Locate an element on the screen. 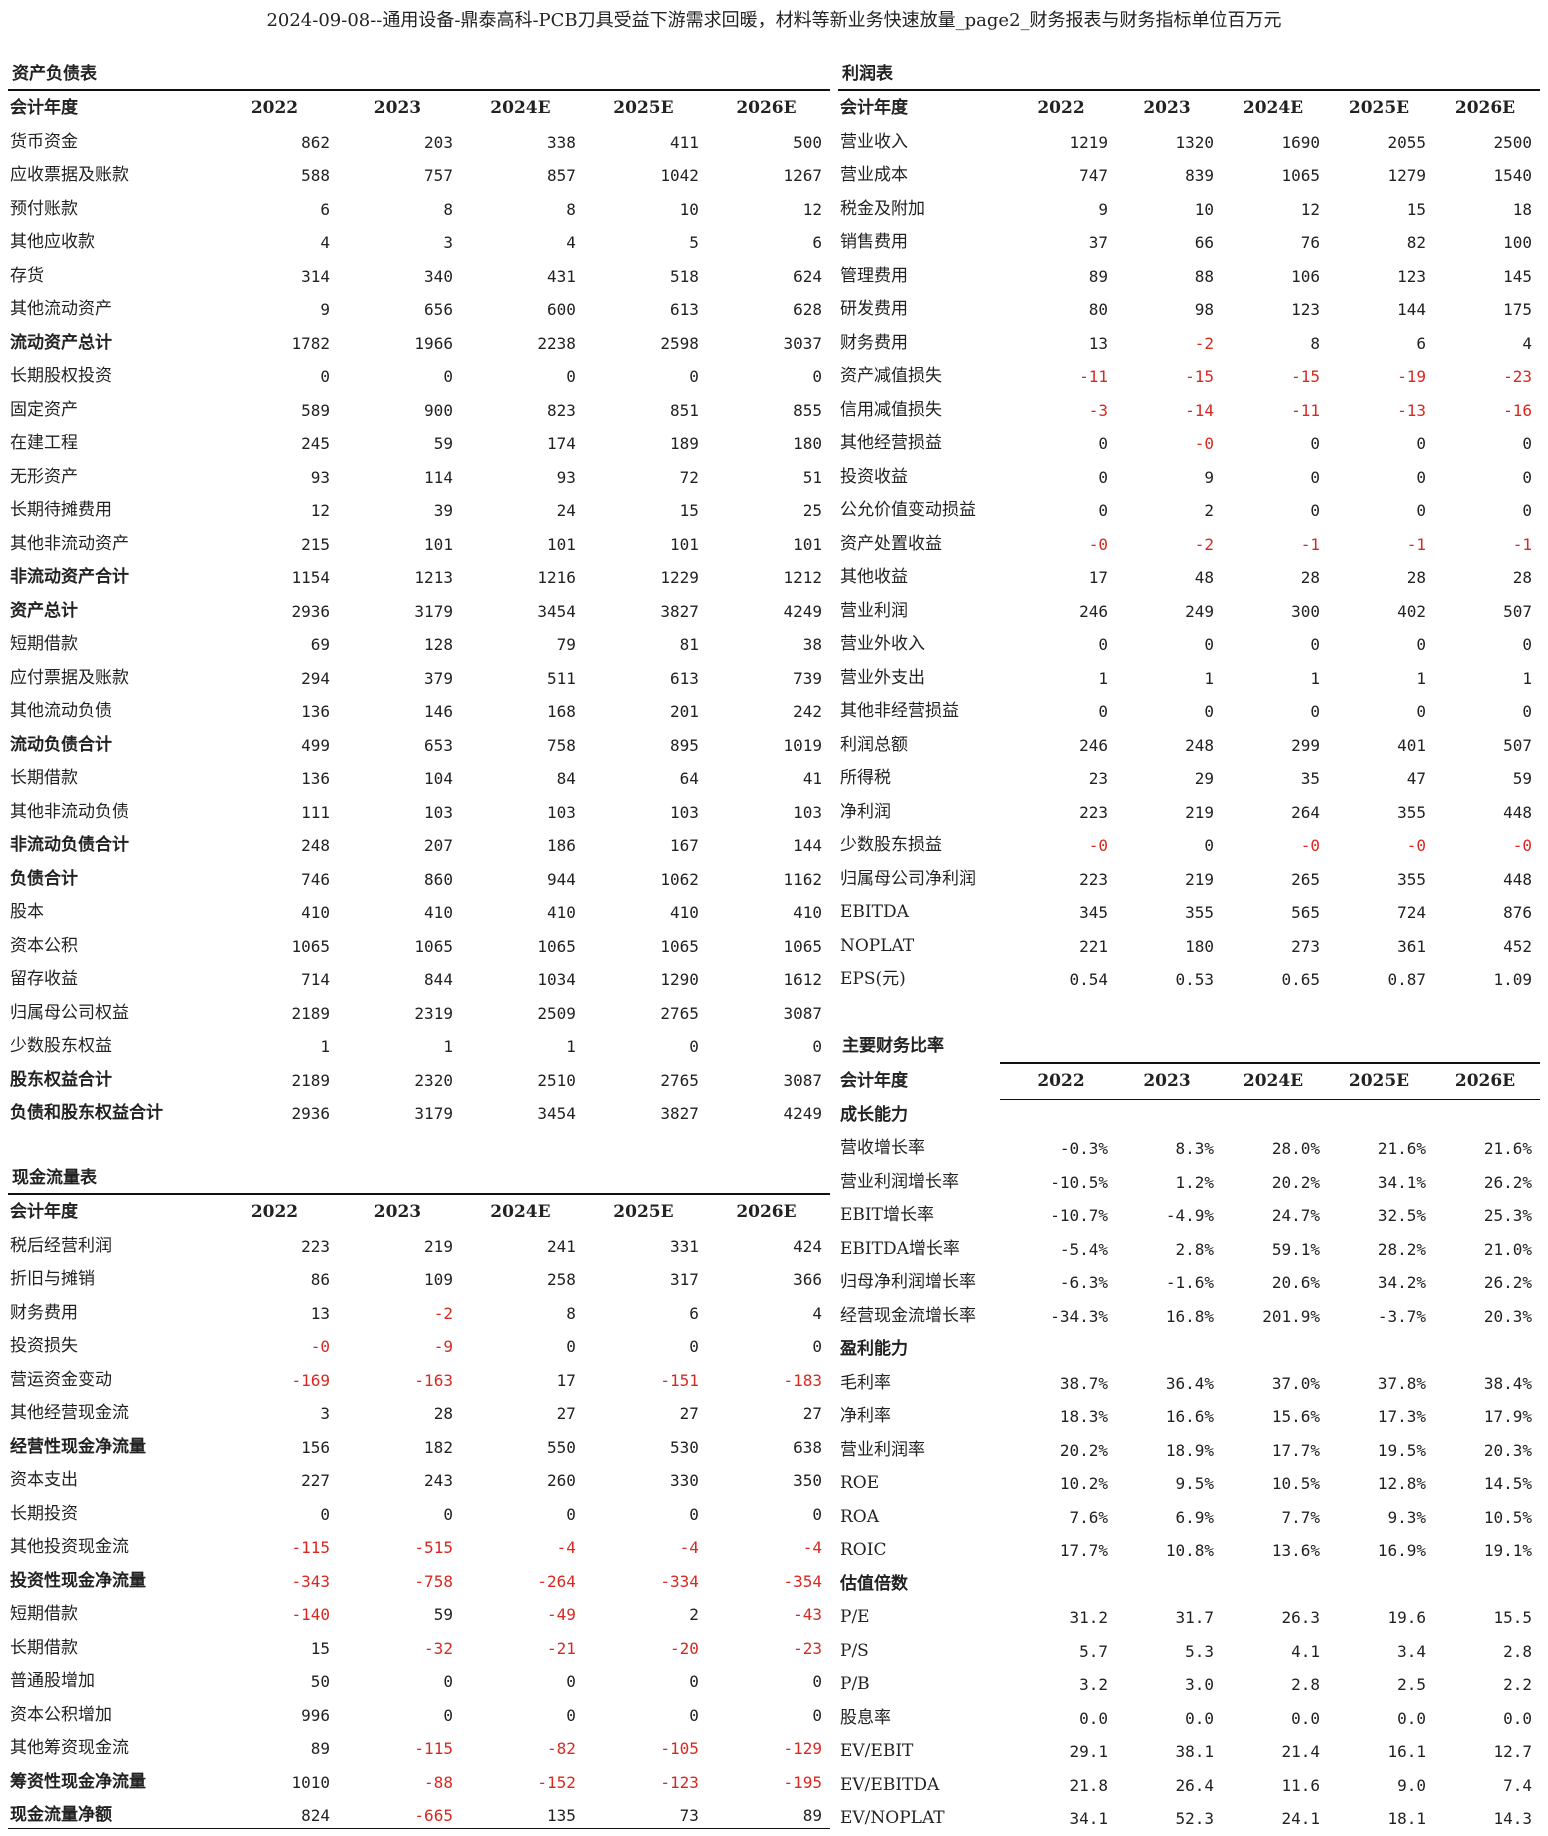 This screenshot has height=1836, width=1548. cell-value: 2500 is located at coordinates (1512, 142).